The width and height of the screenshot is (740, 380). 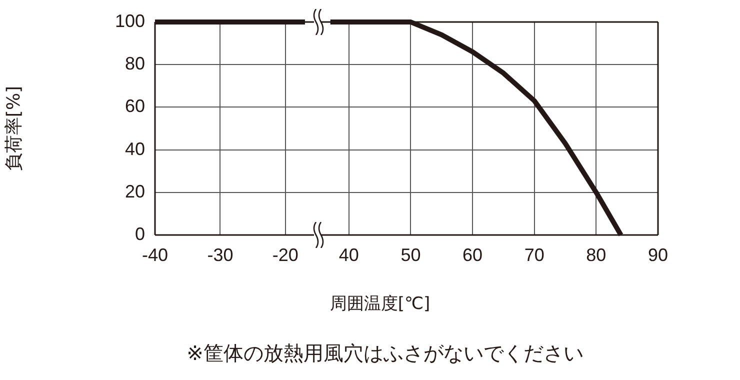 I want to click on x-axis-title: 周囲温度[℃], so click(x=380, y=304).